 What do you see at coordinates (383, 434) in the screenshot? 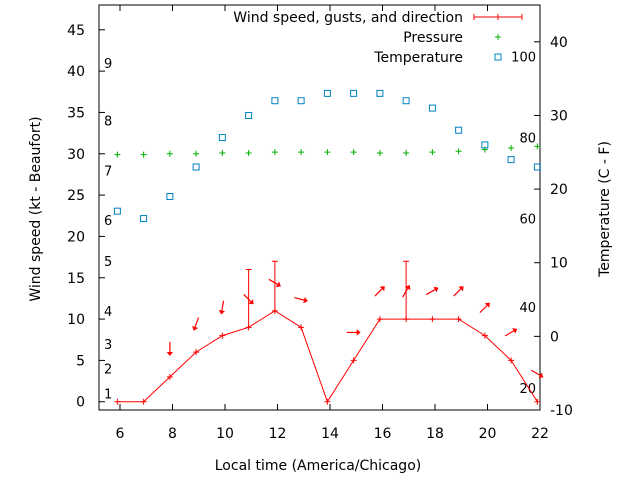
I see `x-tick-label: 16` at bounding box center [383, 434].